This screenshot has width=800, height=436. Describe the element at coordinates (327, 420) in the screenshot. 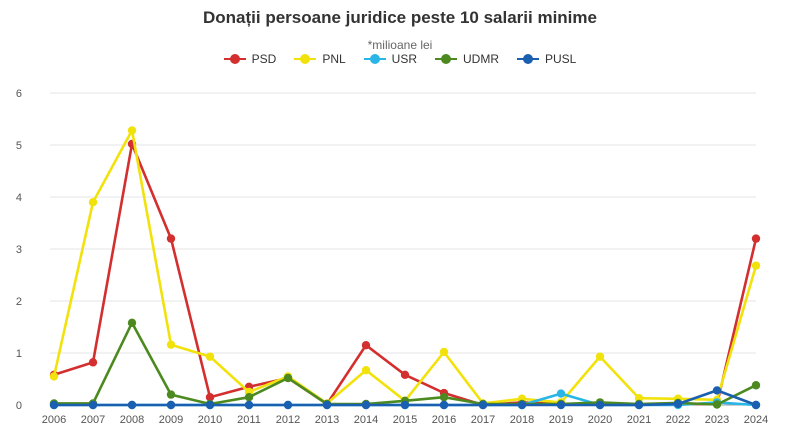

I see `x-tick-label: 2013` at that location.